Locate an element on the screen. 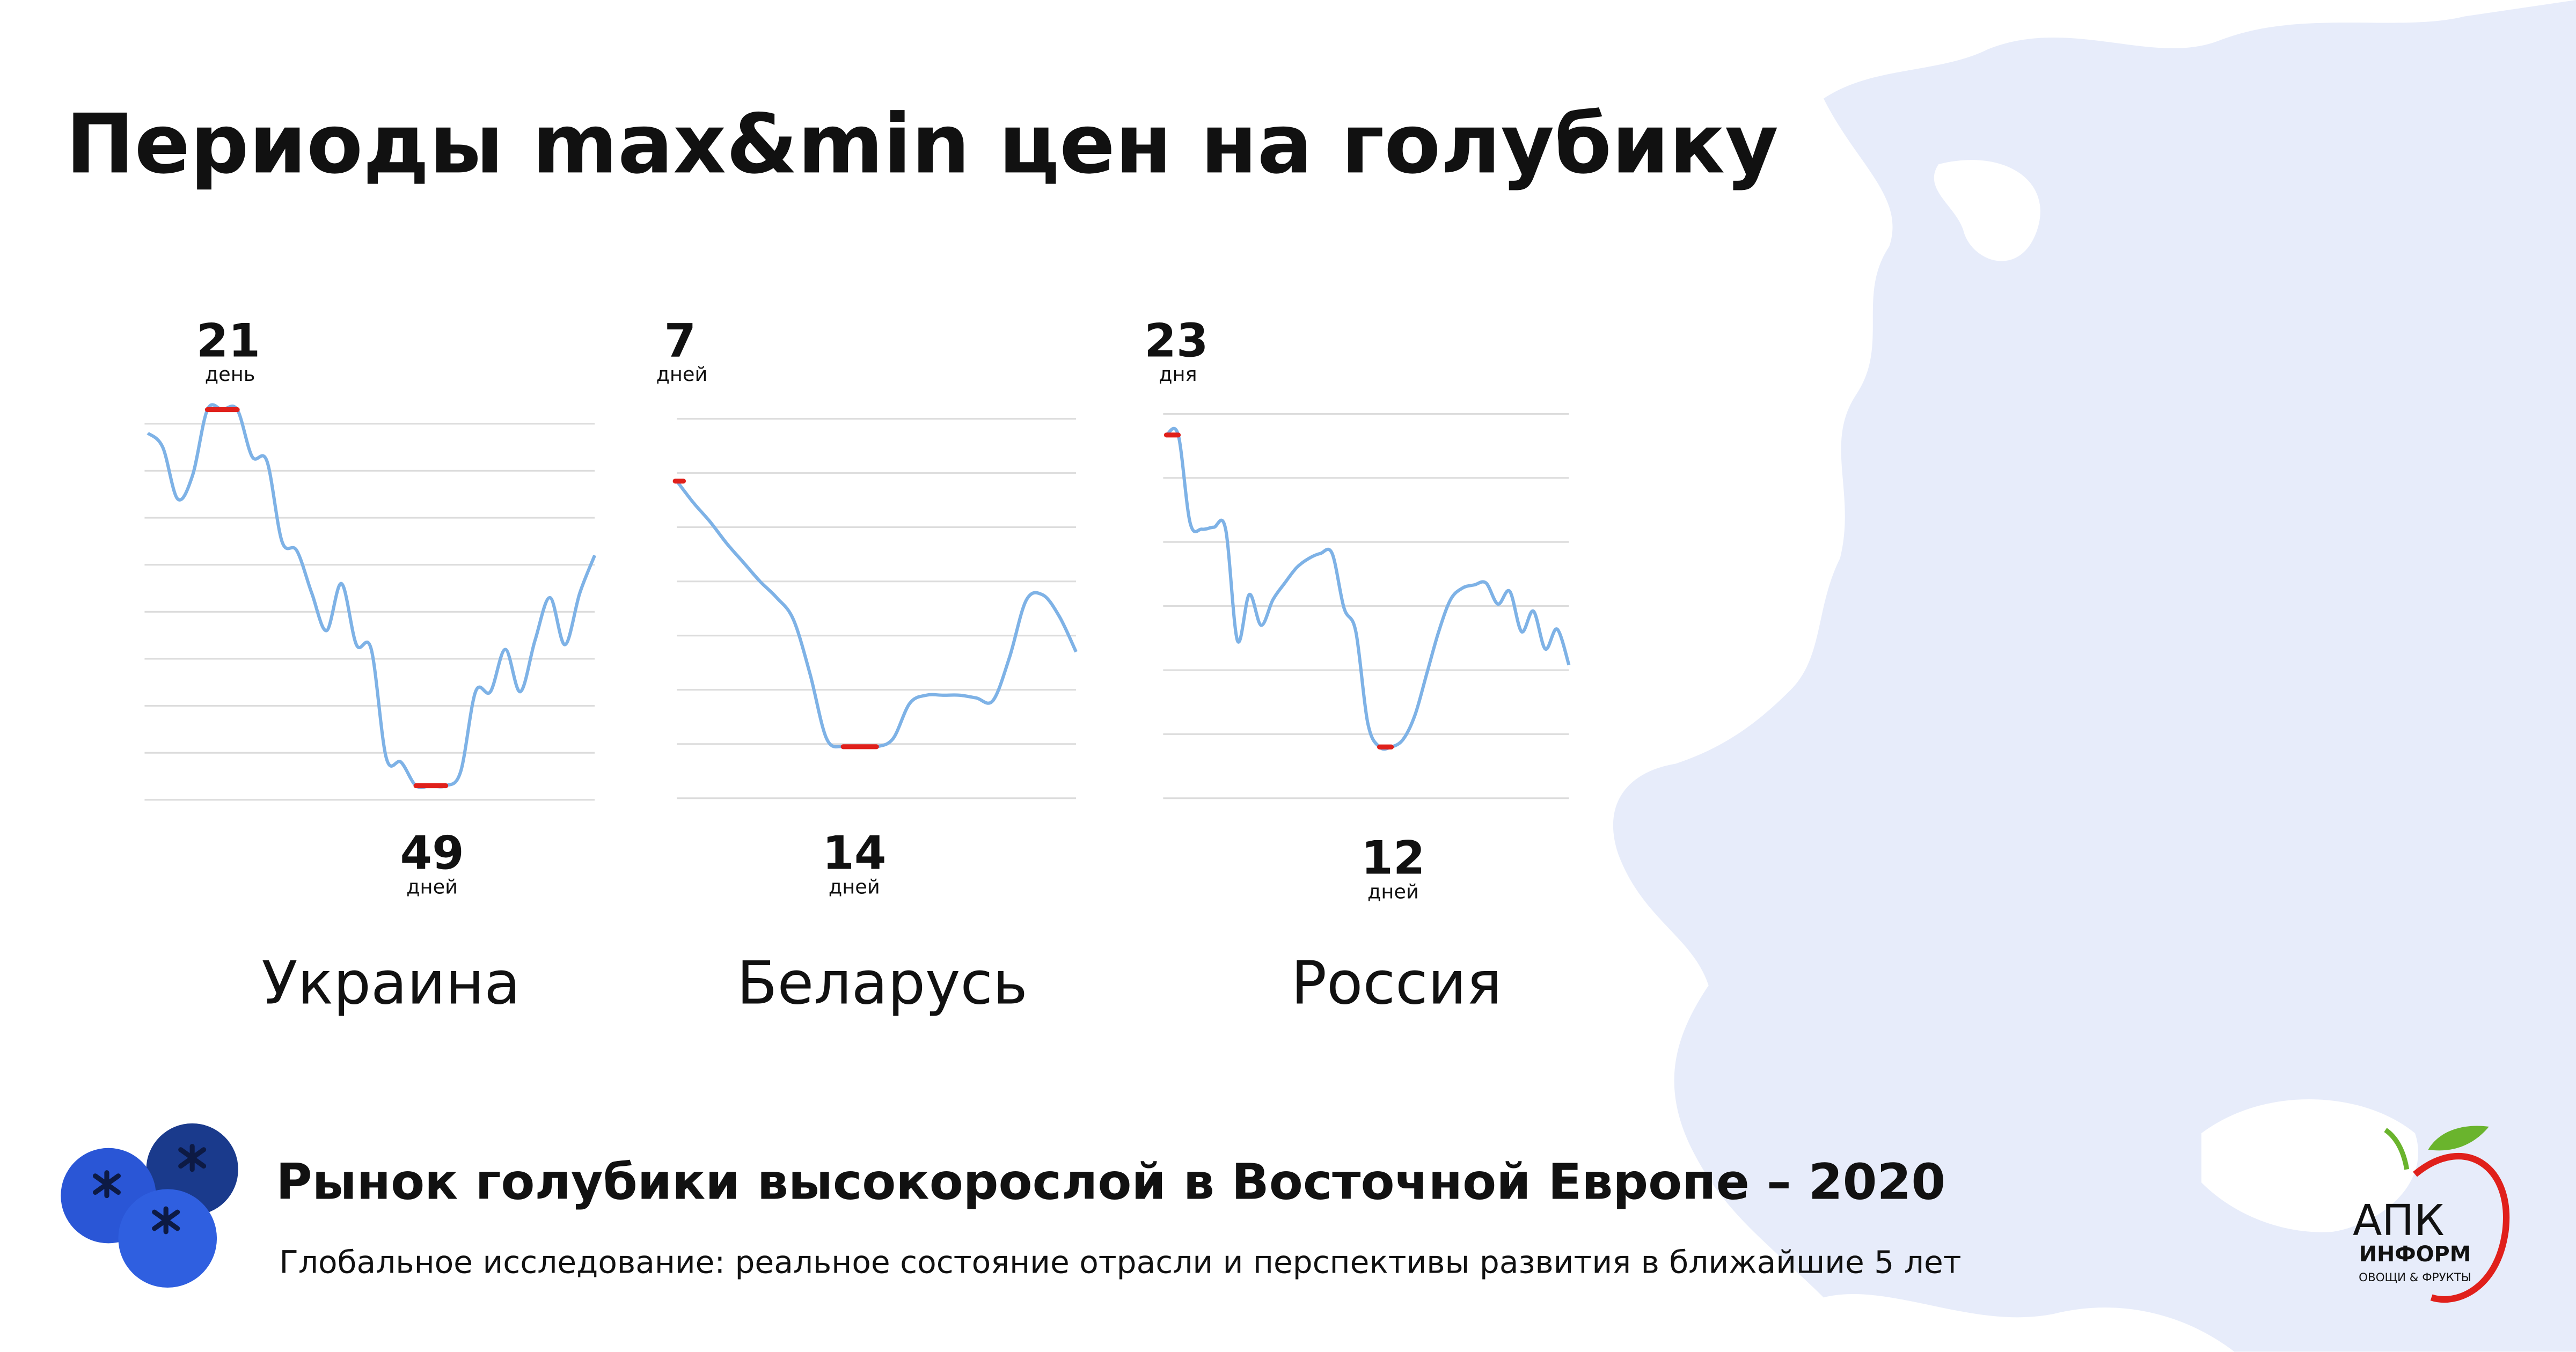 The height and width of the screenshot is (1352, 2576). country-label: Беларусь is located at coordinates (882, 983).